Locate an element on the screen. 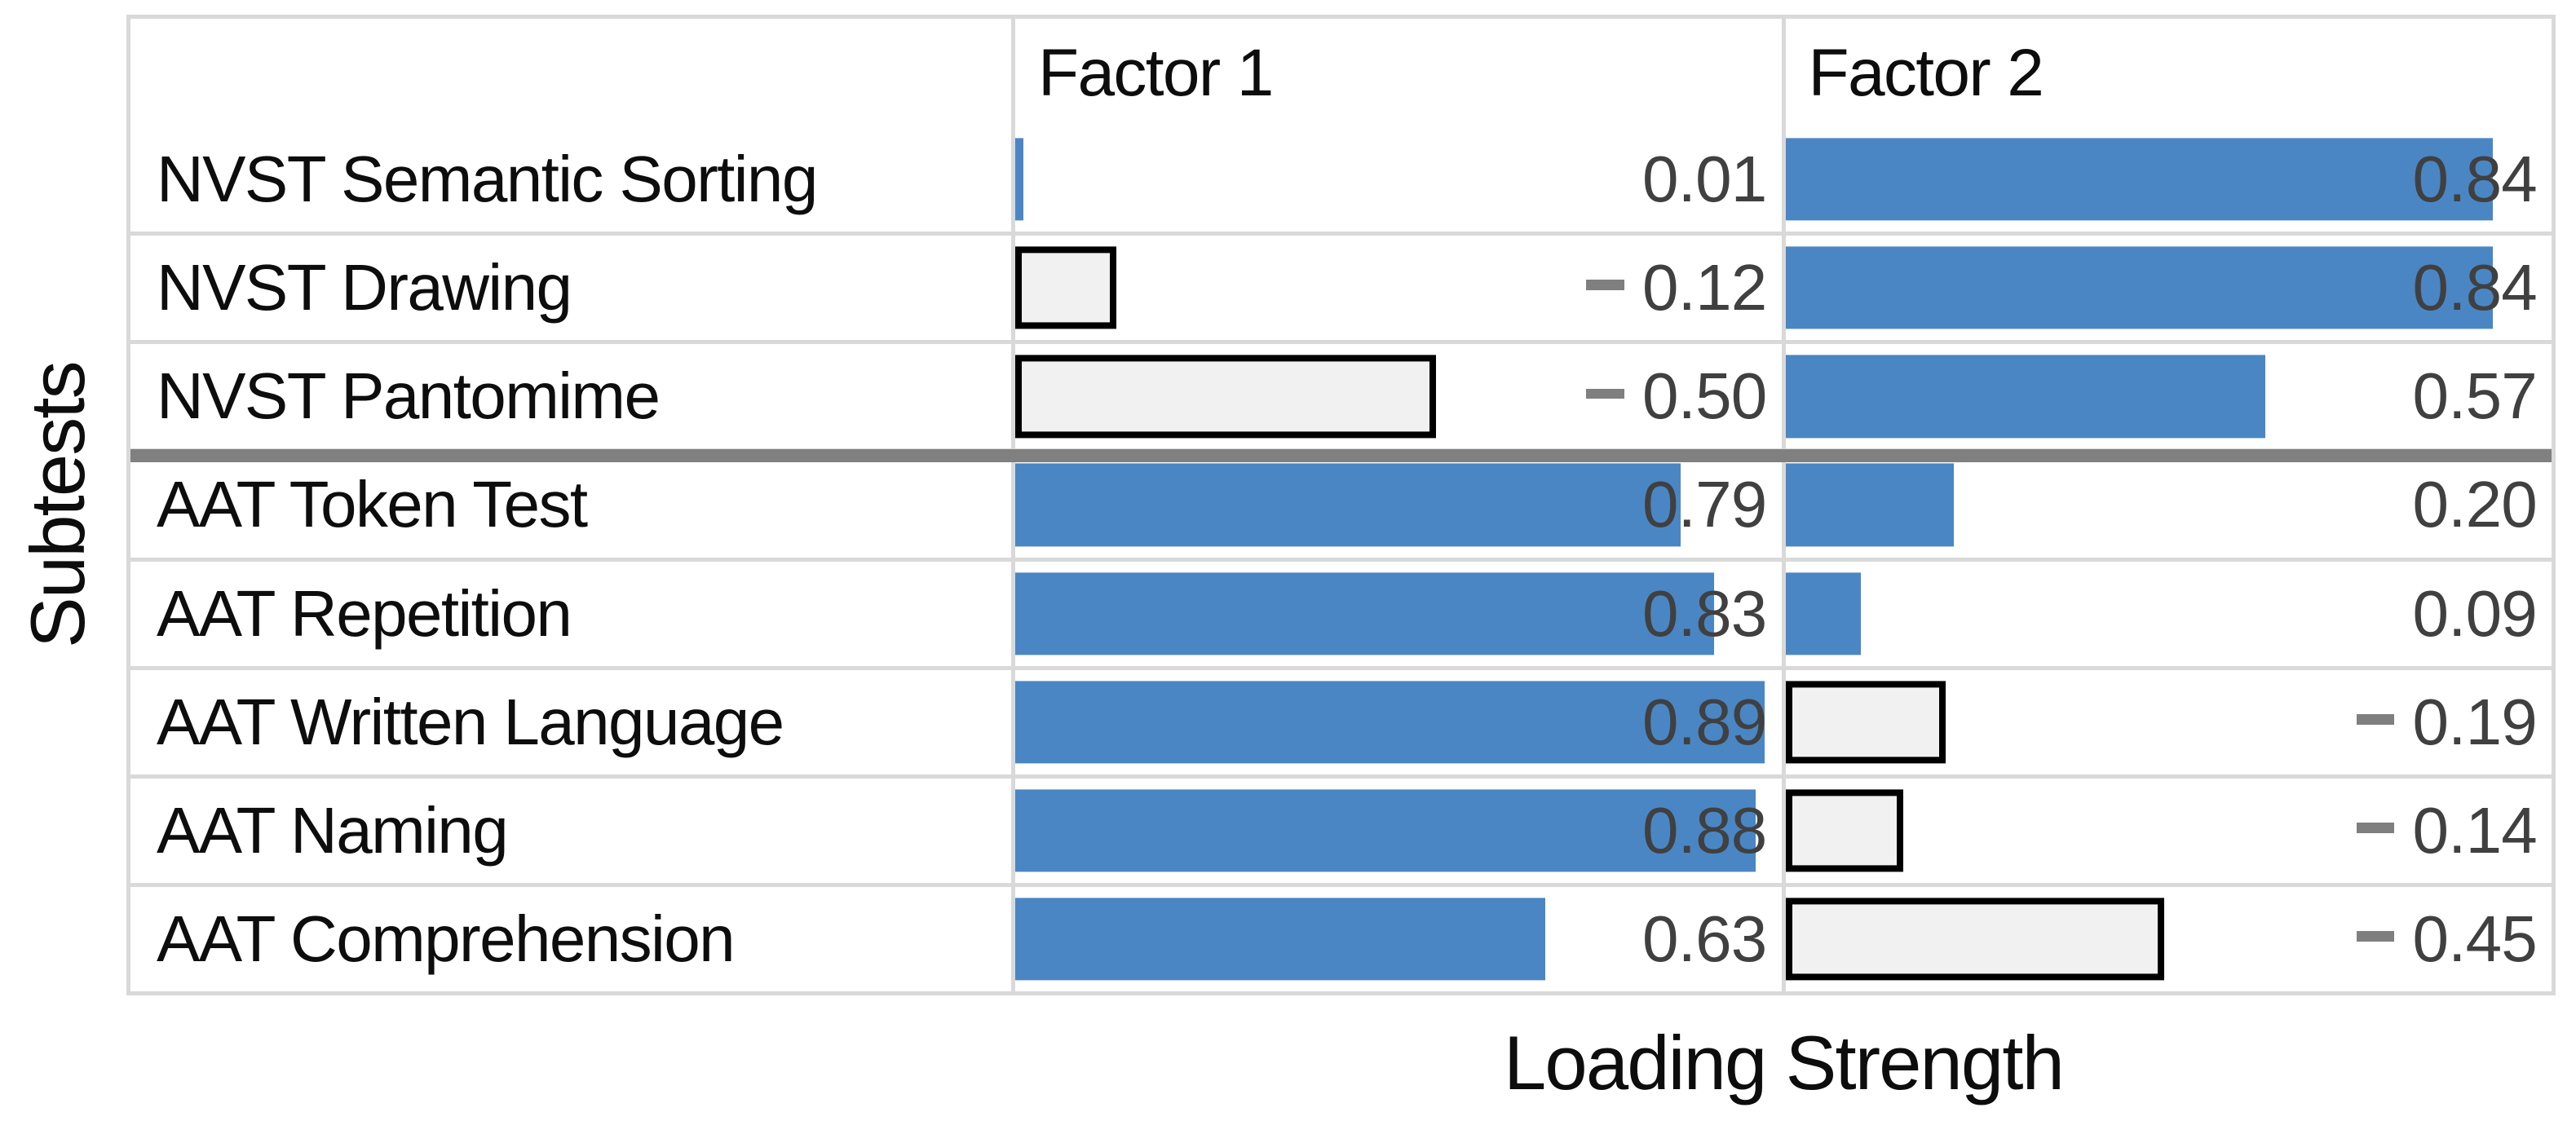 The height and width of the screenshot is (1134, 2576). bar-value: 0.09 is located at coordinates (2474, 613).